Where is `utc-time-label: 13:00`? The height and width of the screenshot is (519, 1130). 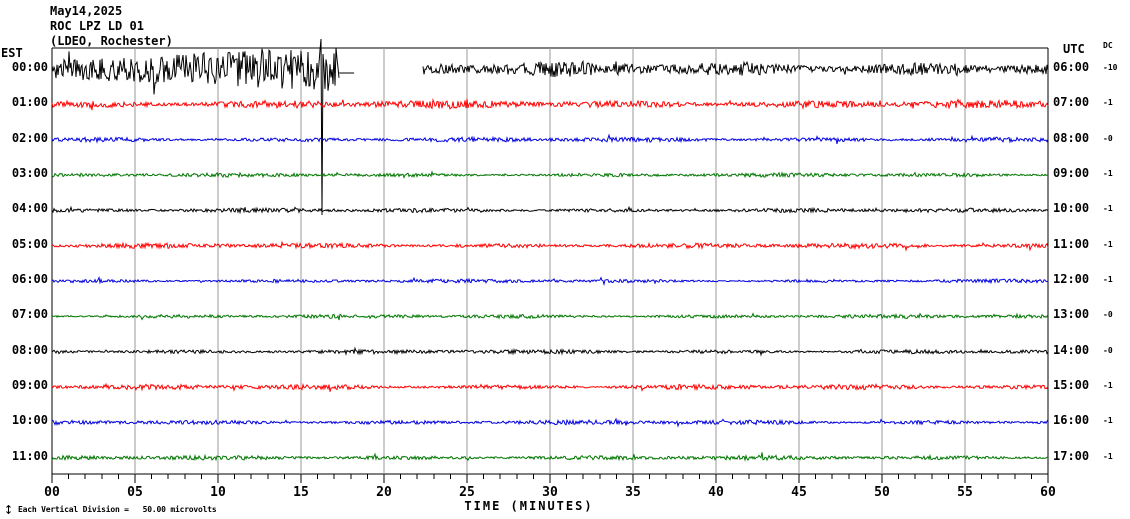
utc-time-label: 13:00 is located at coordinates (1071, 314).